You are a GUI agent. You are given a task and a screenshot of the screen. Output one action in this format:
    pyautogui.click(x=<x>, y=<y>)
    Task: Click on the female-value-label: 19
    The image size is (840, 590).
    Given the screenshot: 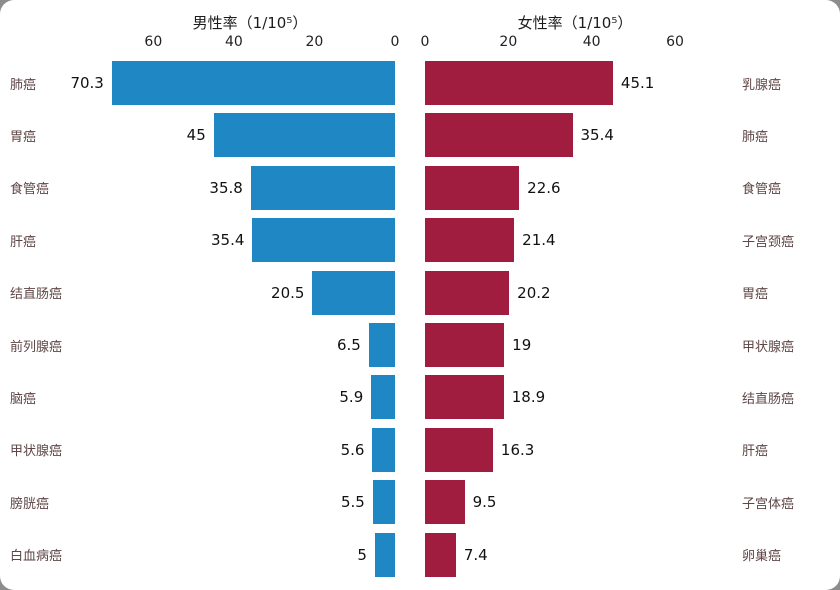 What is the action you would take?
    pyautogui.click(x=522, y=345)
    